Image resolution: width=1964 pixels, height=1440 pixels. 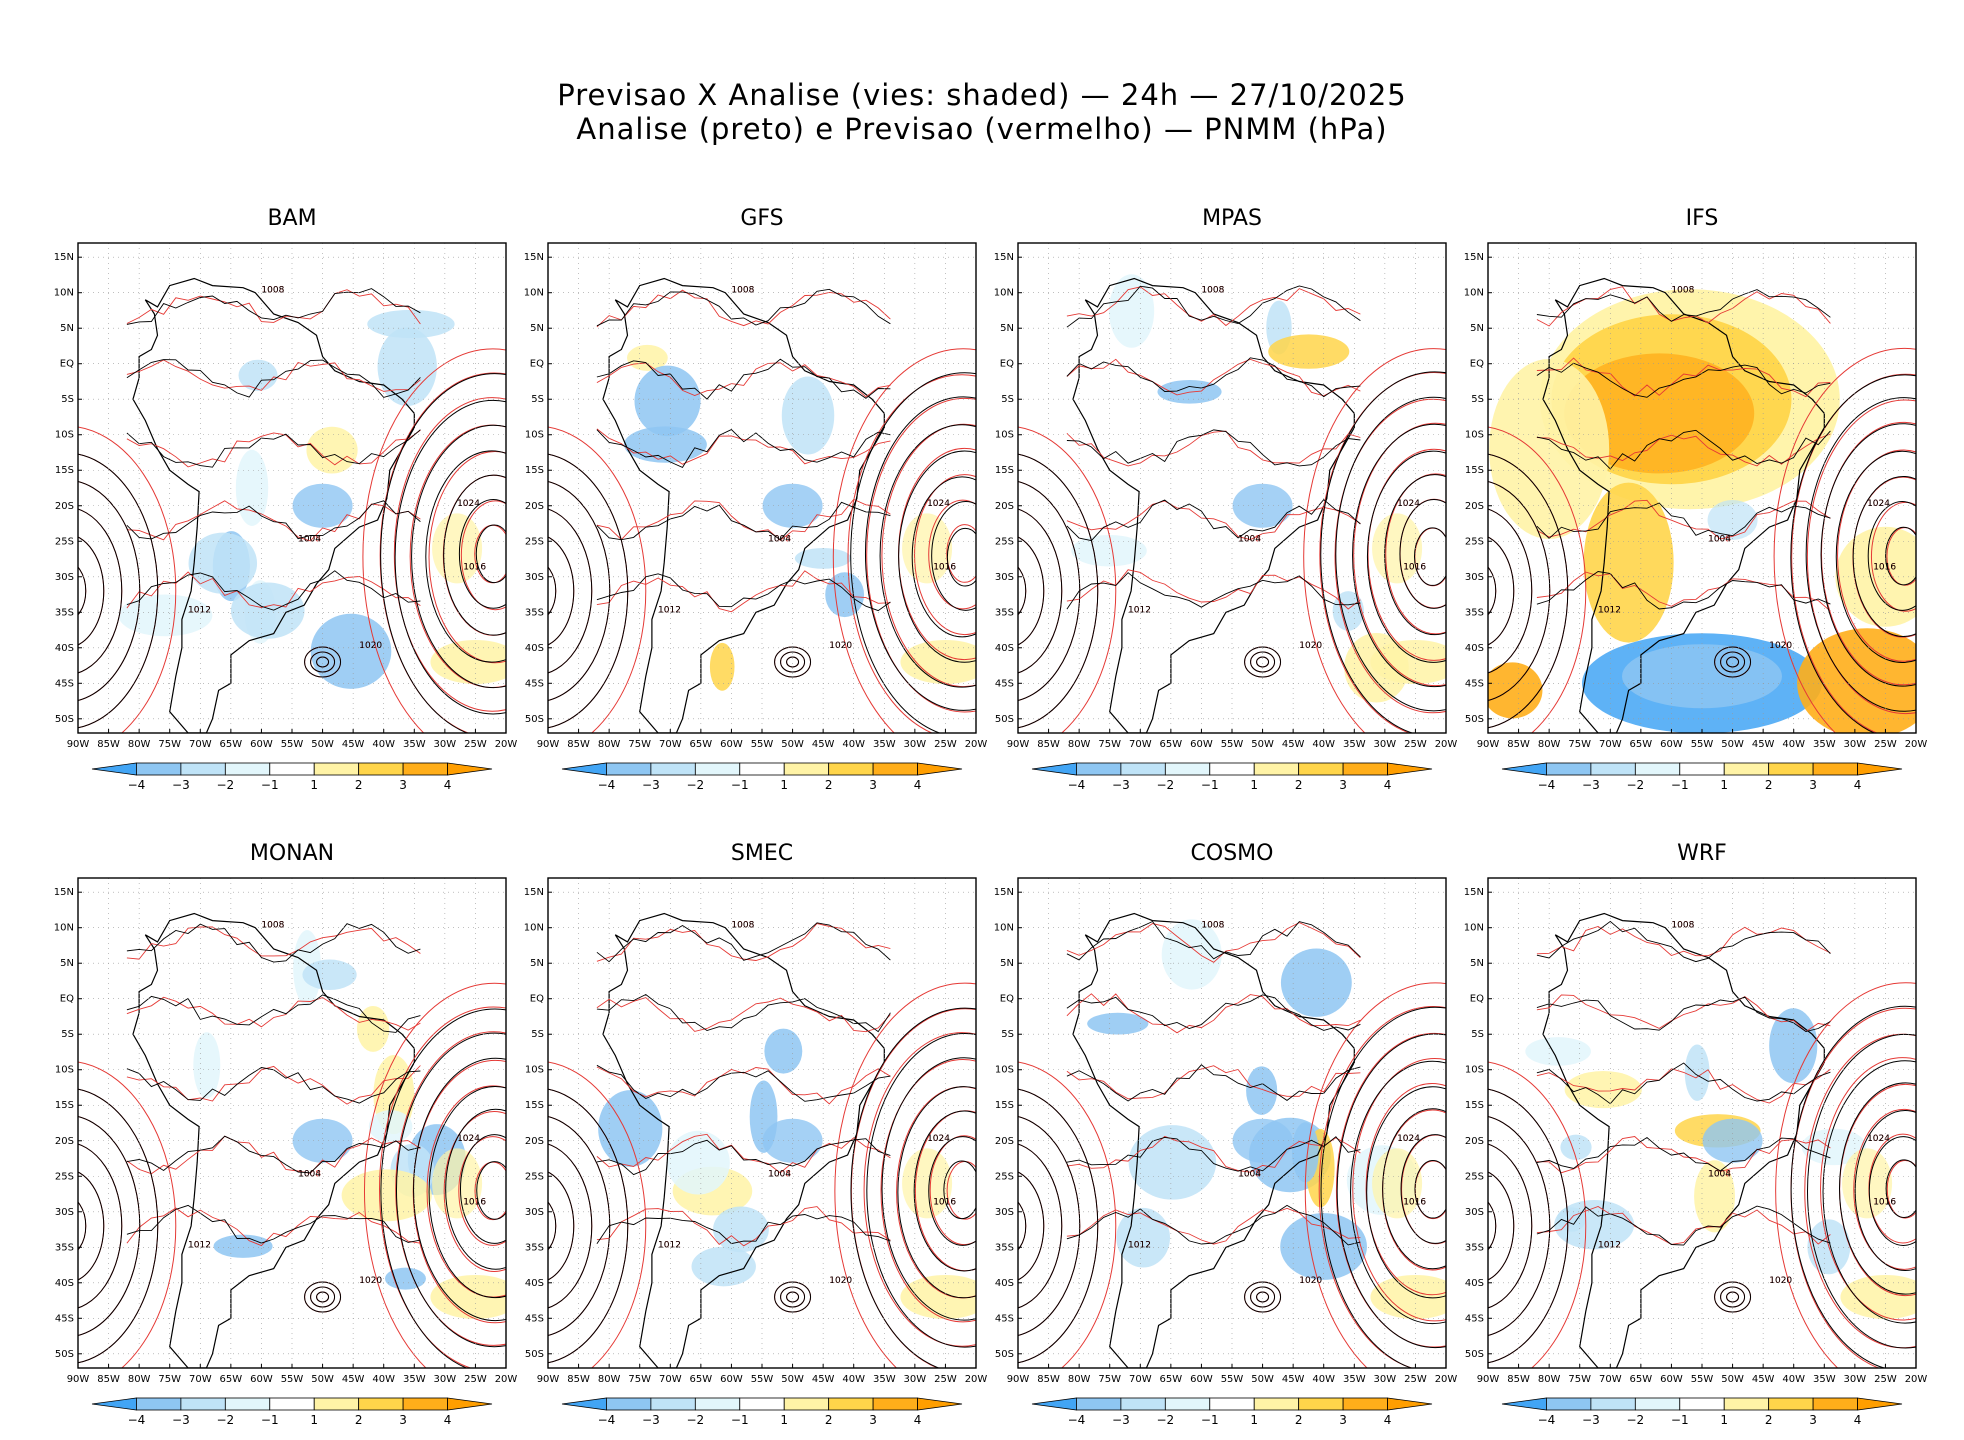 I want to click on colorbar-label: 4, so click(x=918, y=785).